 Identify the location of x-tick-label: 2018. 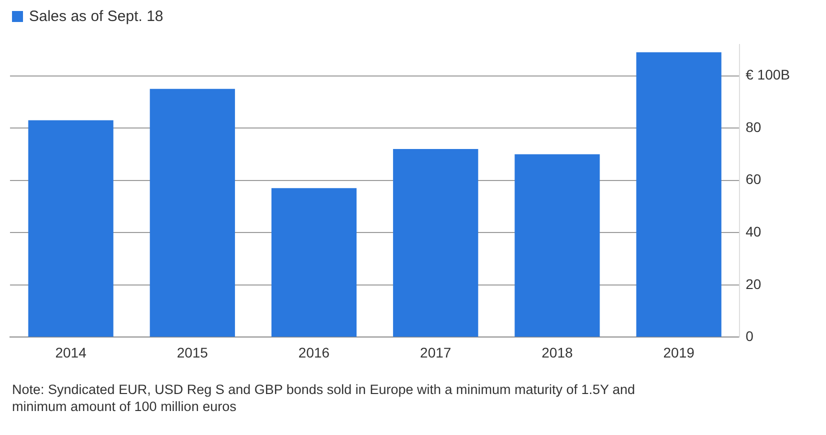
(557, 352).